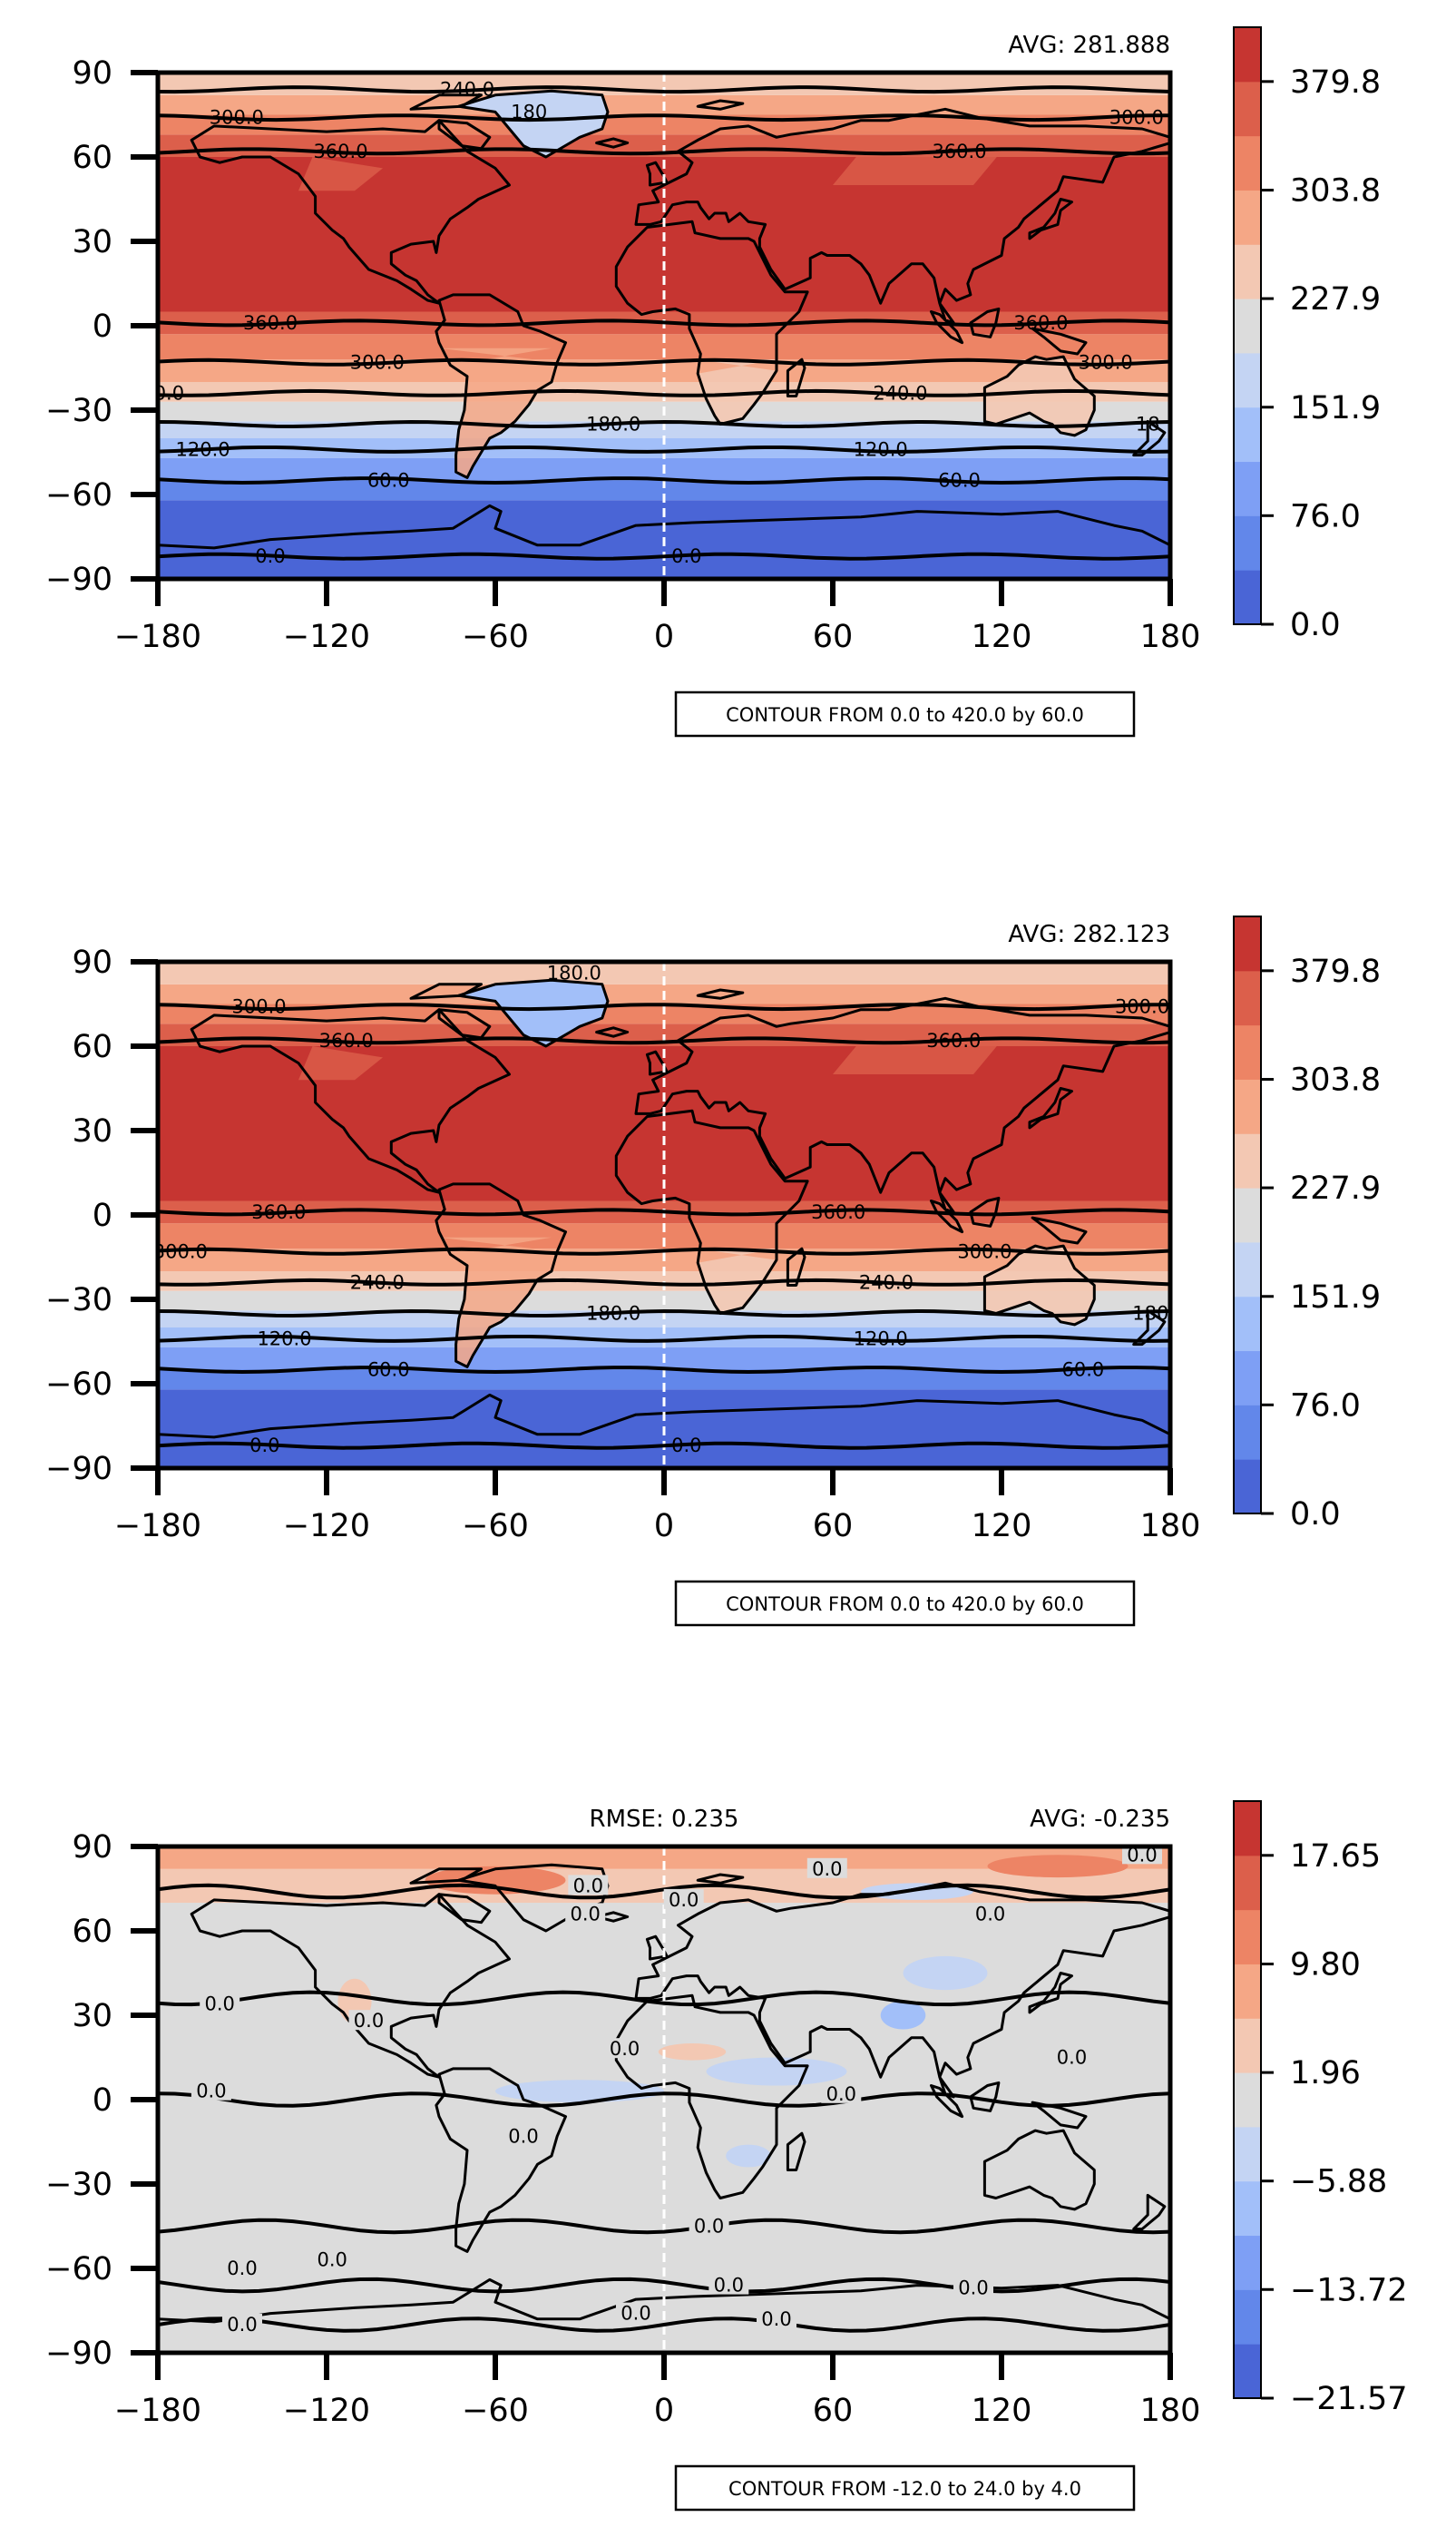 This screenshot has height=2527, width=1456. What do you see at coordinates (749, 2156) in the screenshot?
I see `anomaly-patch` at bounding box center [749, 2156].